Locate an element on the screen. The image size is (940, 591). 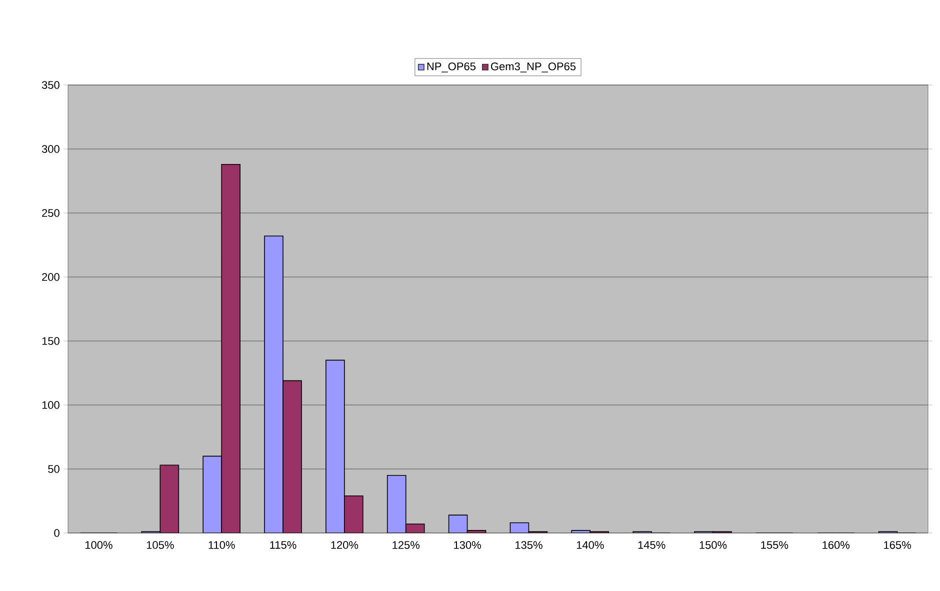
x-tick-label: 105% is located at coordinates (160, 545).